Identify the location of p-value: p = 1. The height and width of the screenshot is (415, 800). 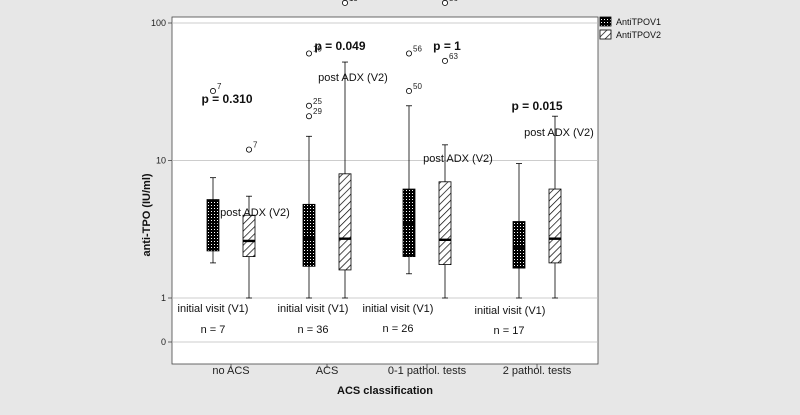
(447, 46).